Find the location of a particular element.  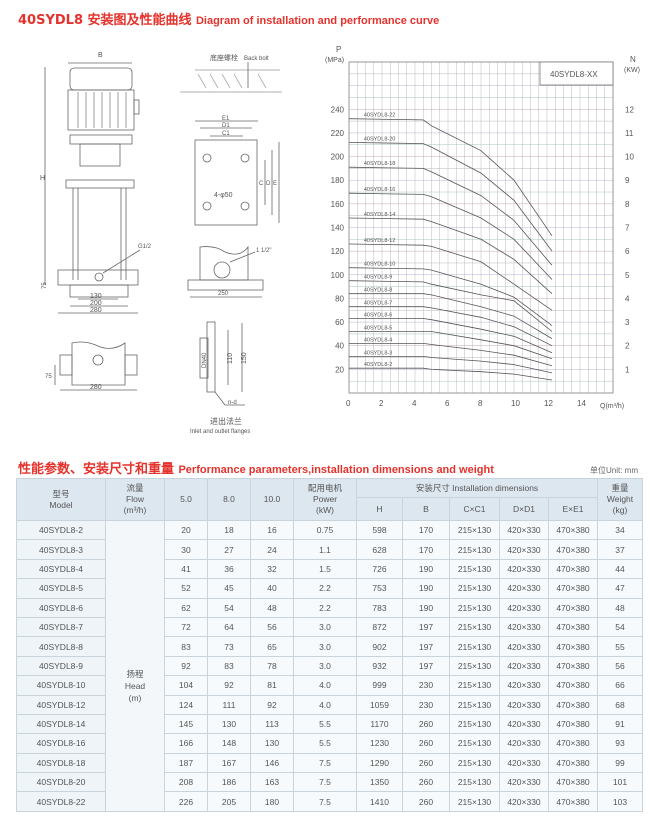

model-cell: 40SYDL8-18 is located at coordinates (61, 763).